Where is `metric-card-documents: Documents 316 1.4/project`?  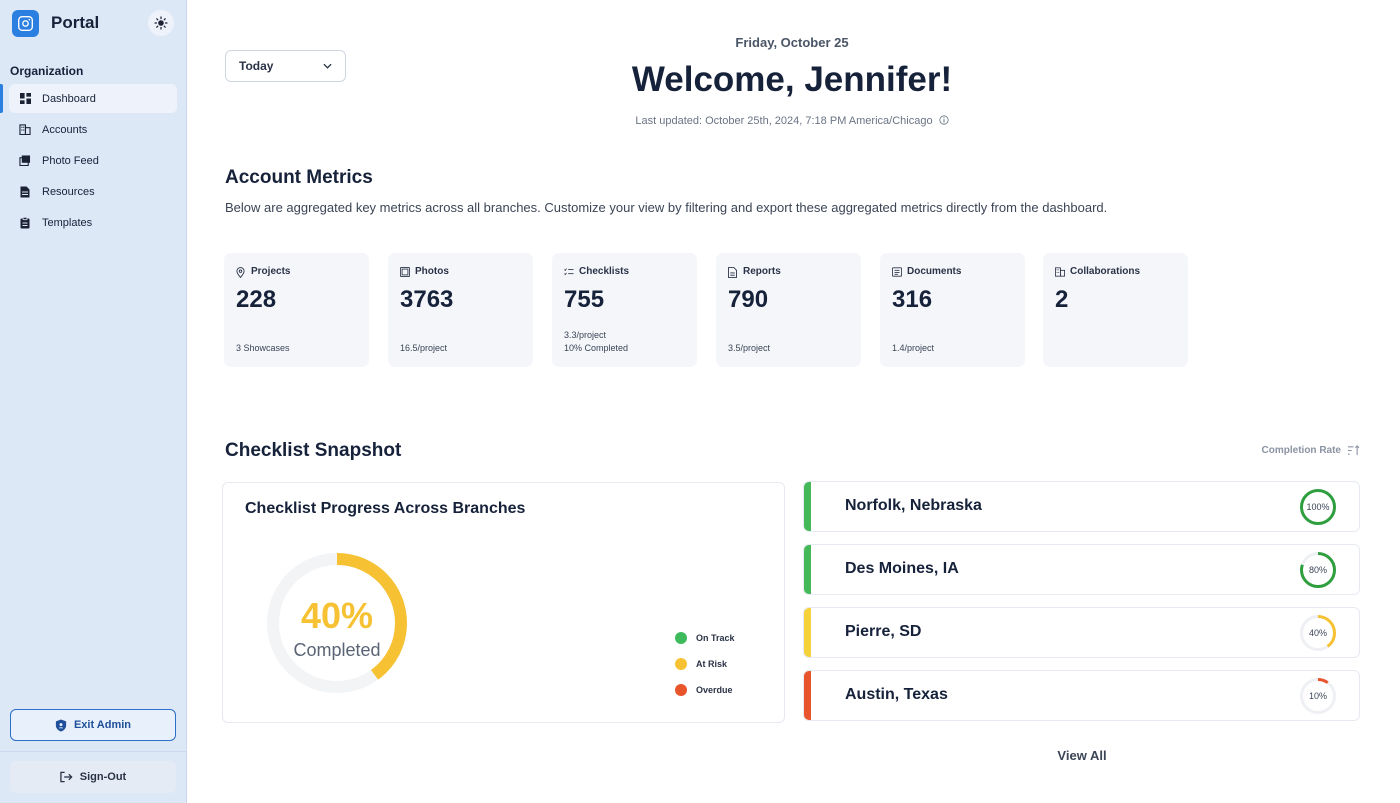 metric-card-documents: Documents 316 1.4/project is located at coordinates (952, 310).